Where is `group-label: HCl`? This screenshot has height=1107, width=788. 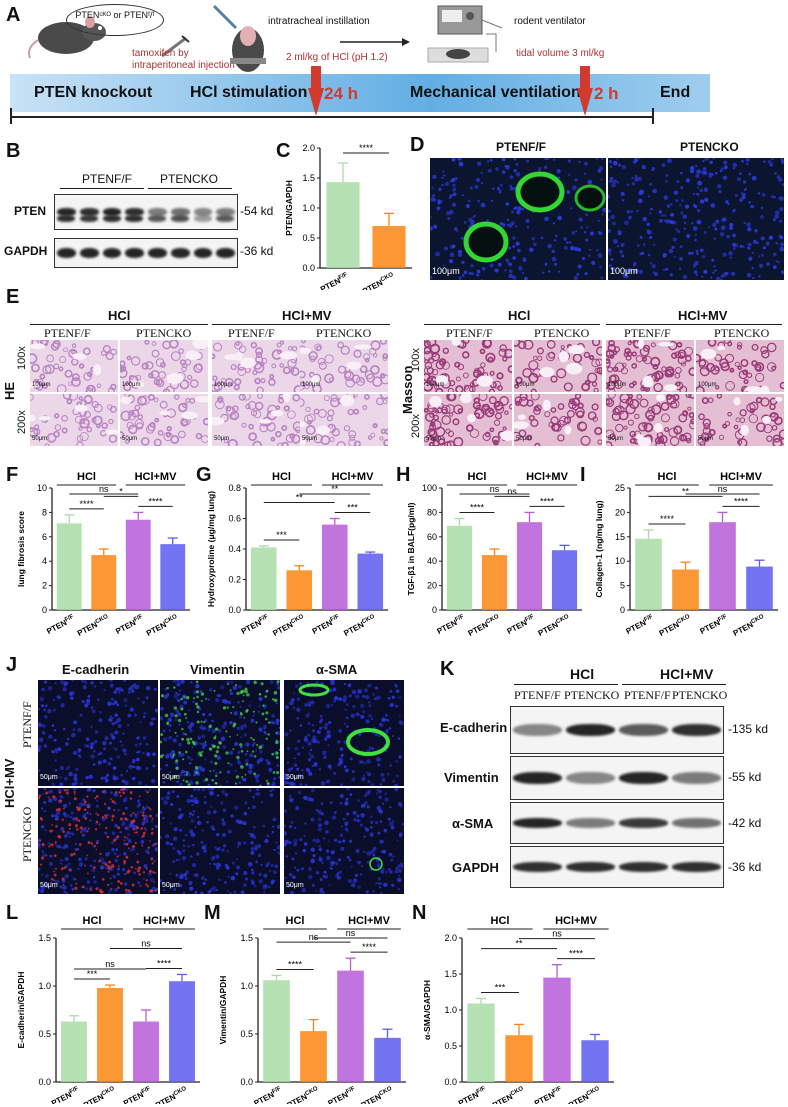
group-label: HCl is located at coordinates (92, 921).